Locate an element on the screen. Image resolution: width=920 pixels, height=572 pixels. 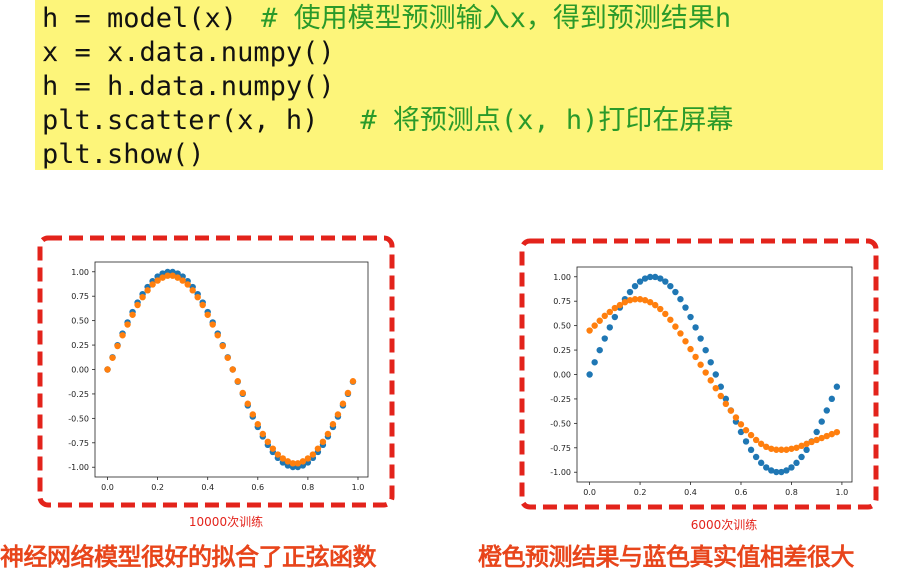
footer-left: 神经网络模型很好的拟合了正弦函数 is located at coordinates (188, 557).